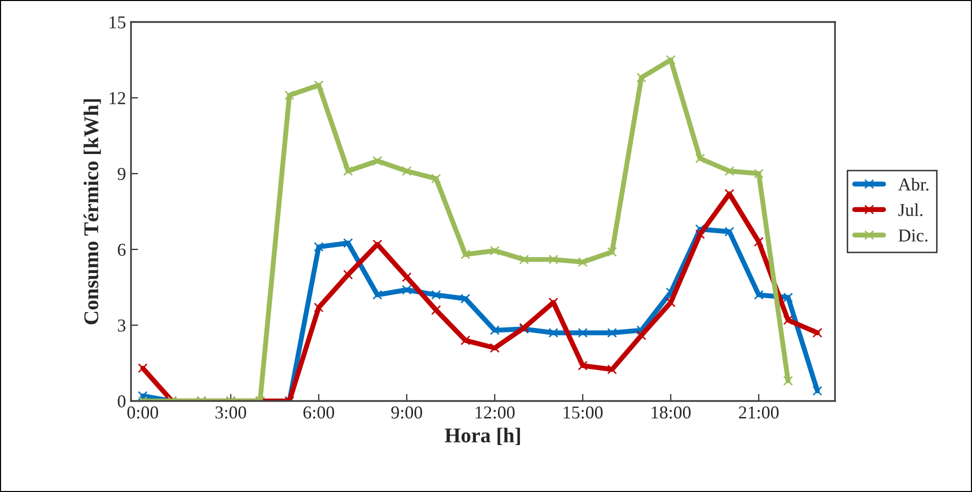  What do you see at coordinates (118, 22) in the screenshot?
I see `y-tick-label: 15` at bounding box center [118, 22].